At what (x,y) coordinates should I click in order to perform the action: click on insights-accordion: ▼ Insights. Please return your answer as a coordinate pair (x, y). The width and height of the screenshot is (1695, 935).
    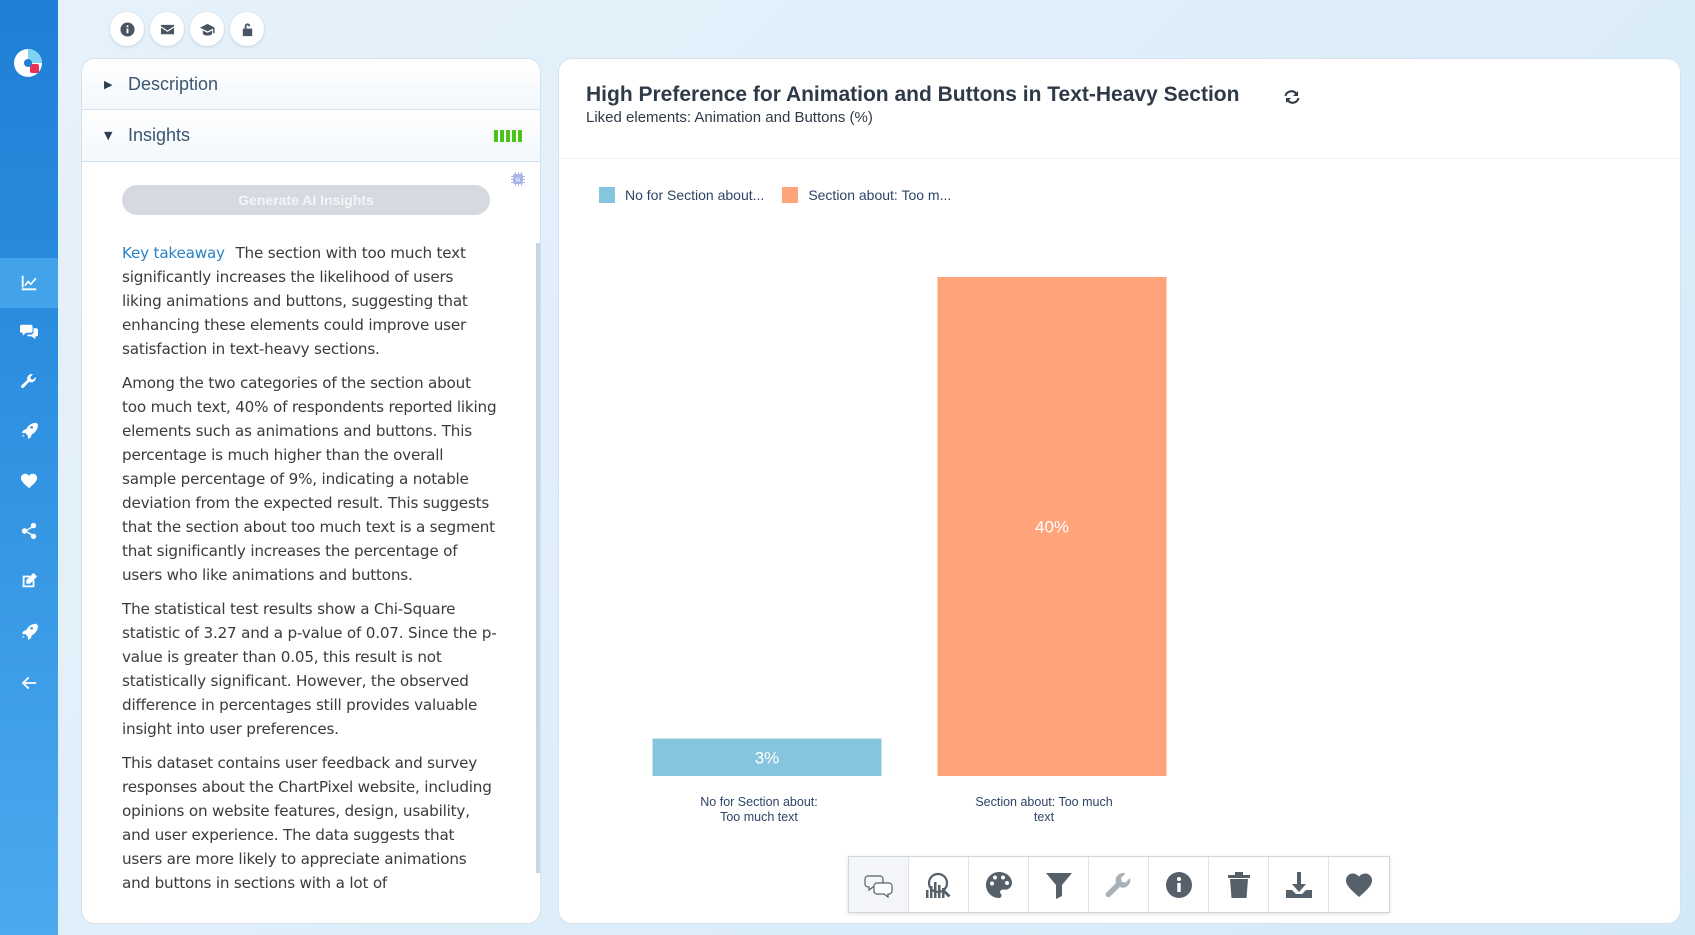
    Looking at the image, I should click on (311, 136).